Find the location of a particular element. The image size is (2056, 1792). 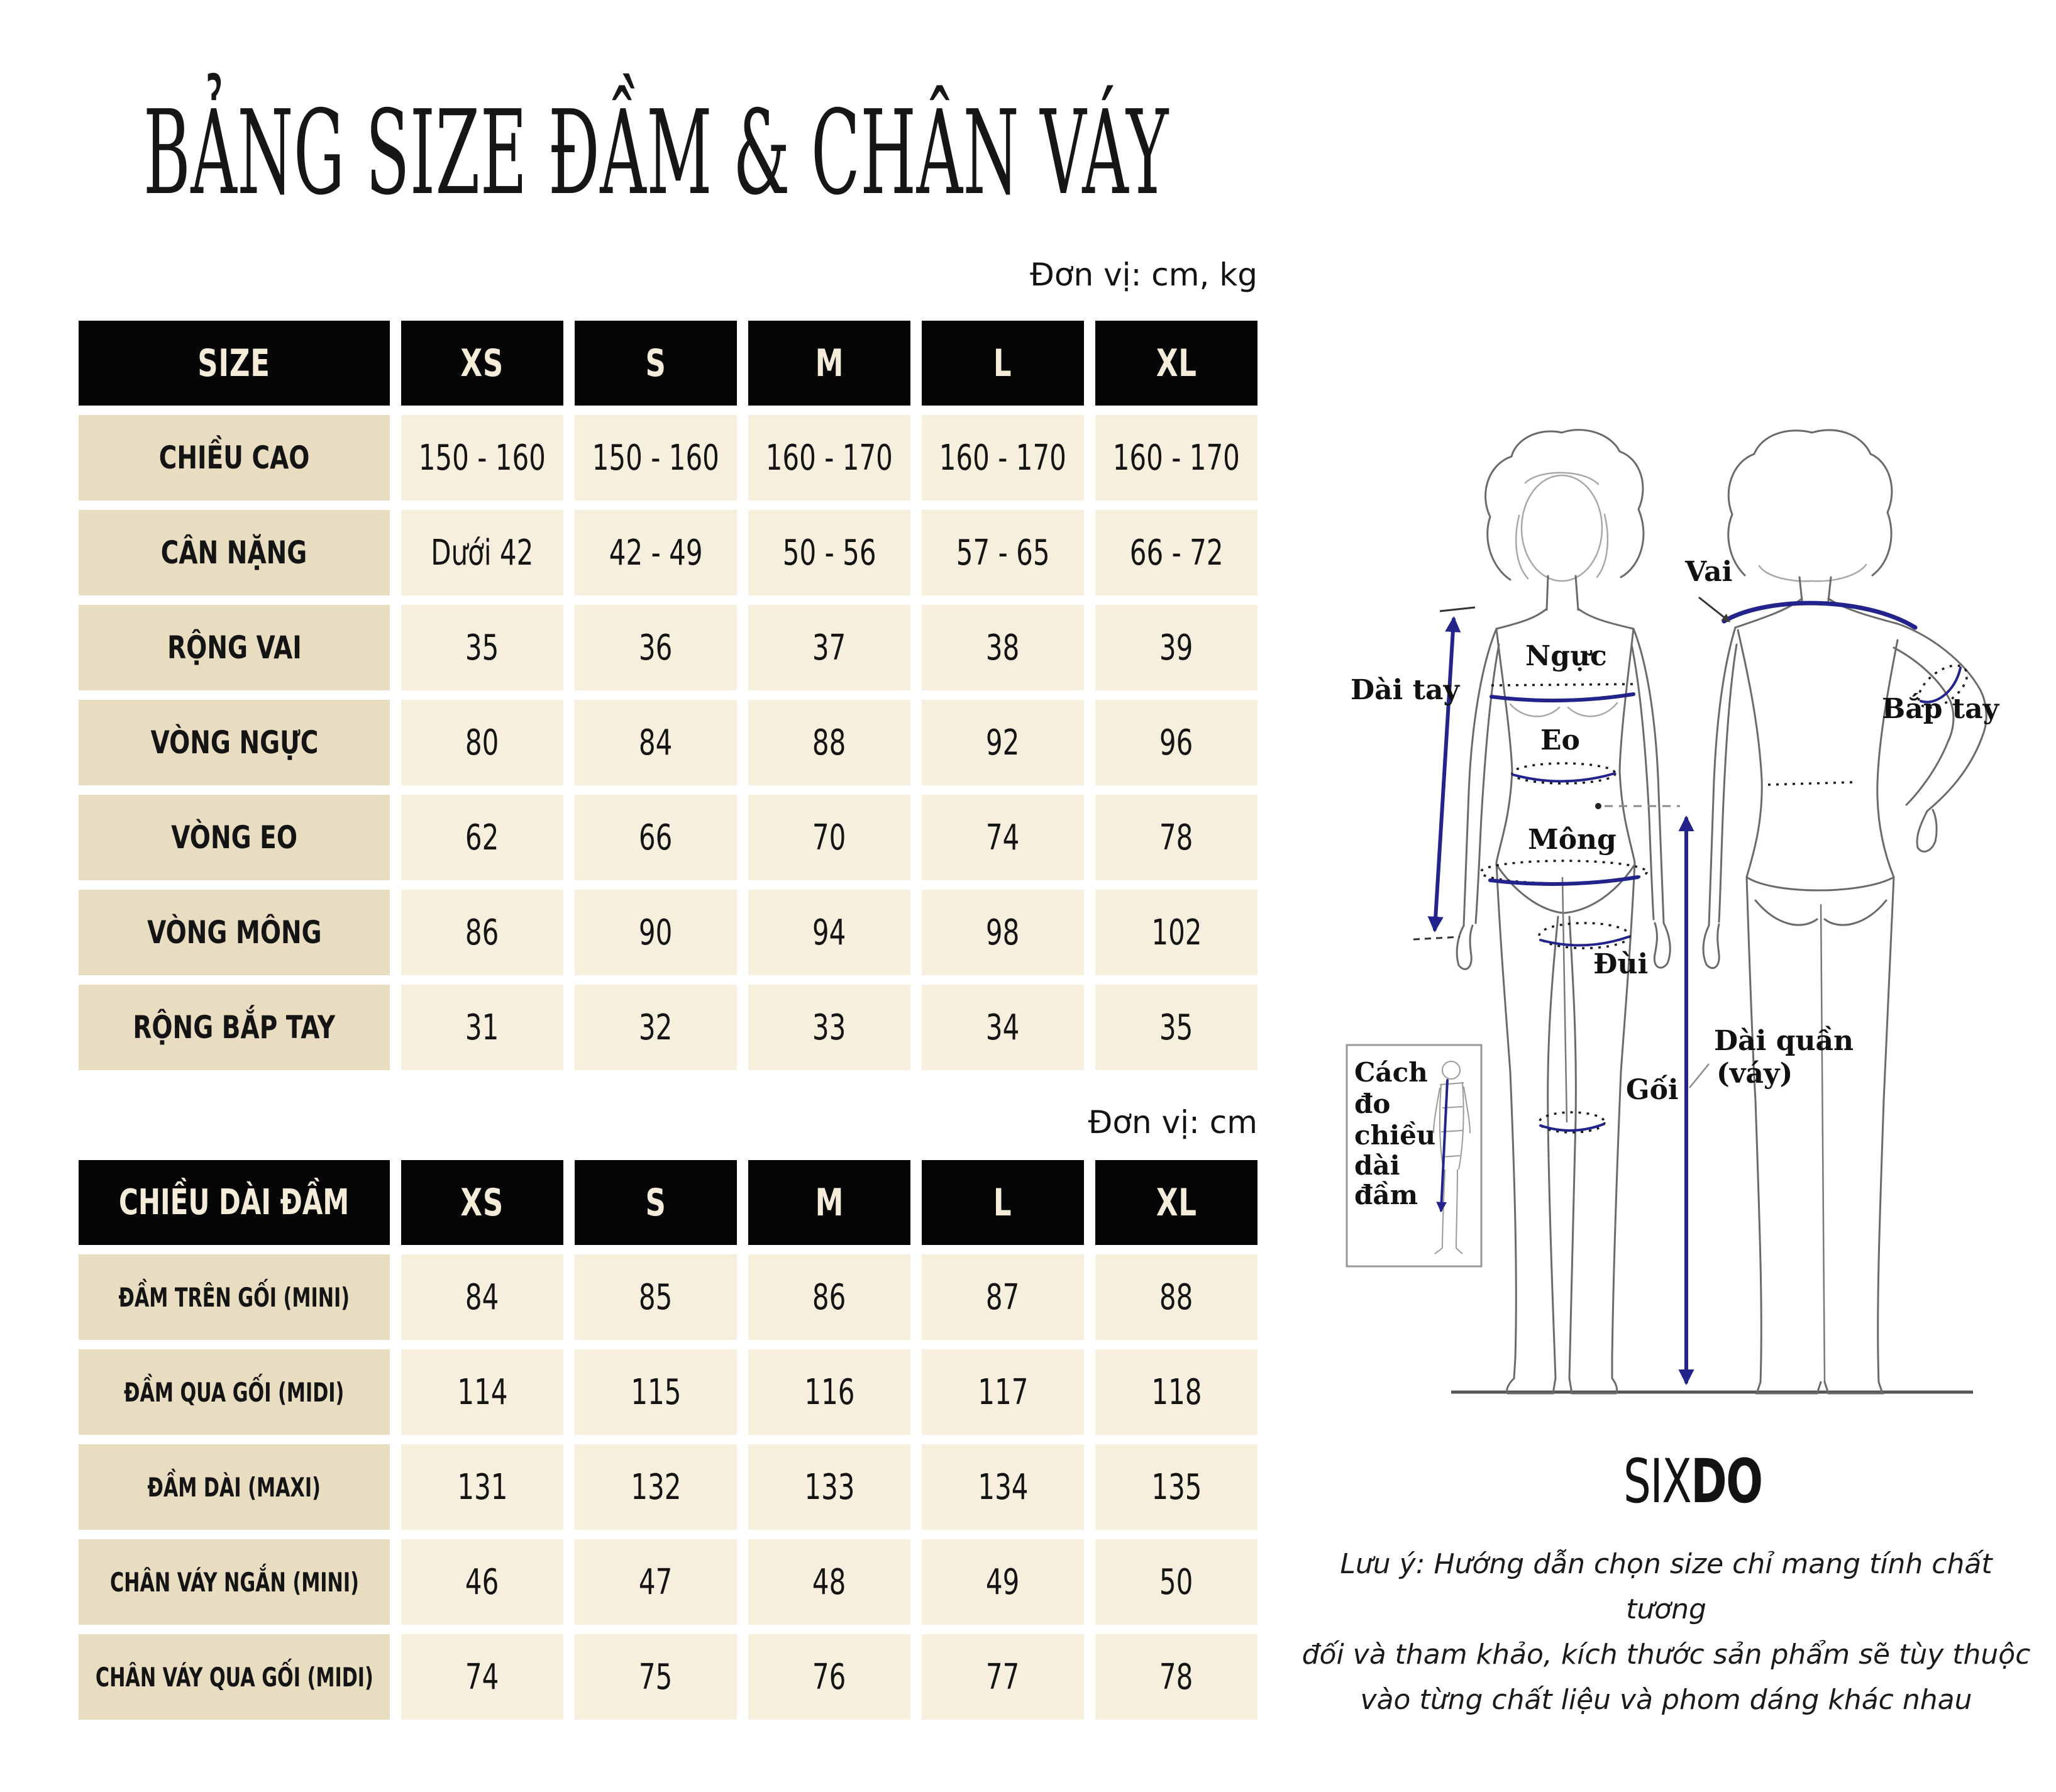

row-label-text: VÒNG NGỰC is located at coordinates (234, 742).